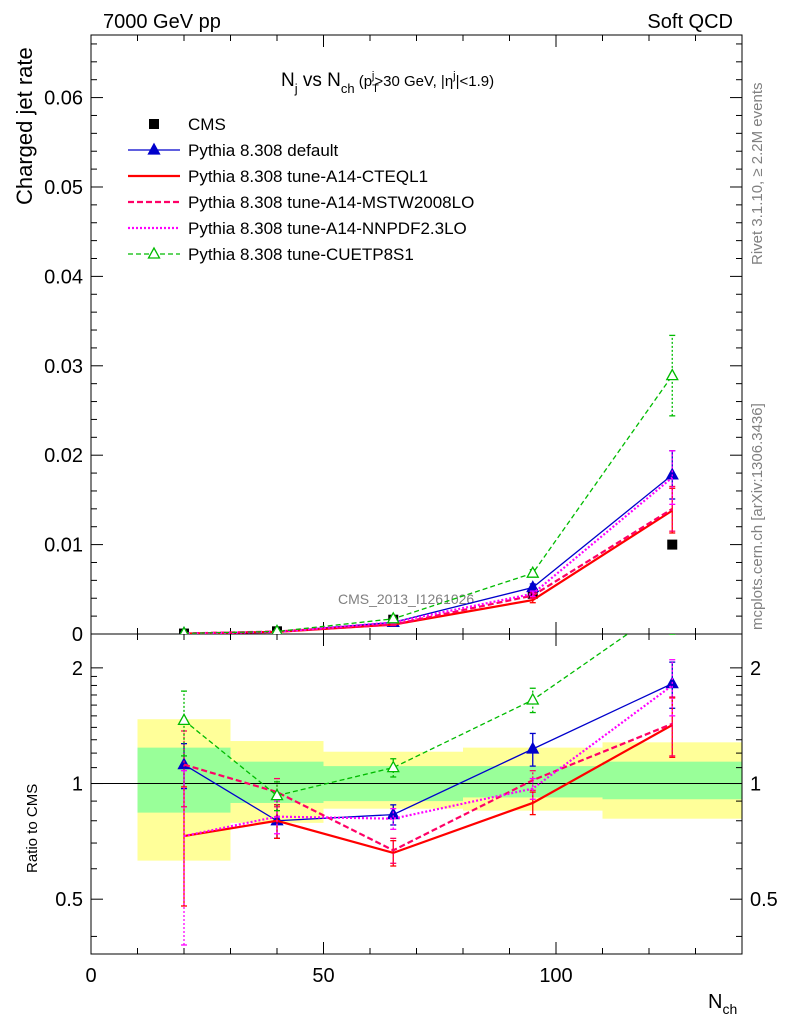  What do you see at coordinates (69, 900) in the screenshot?
I see `ratio-ytick-label: 0.5` at bounding box center [69, 900].